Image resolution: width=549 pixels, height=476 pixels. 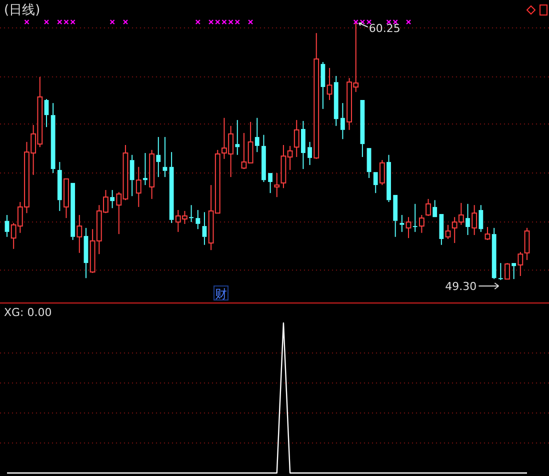 I want to click on text: 财, so click(x=221, y=294).